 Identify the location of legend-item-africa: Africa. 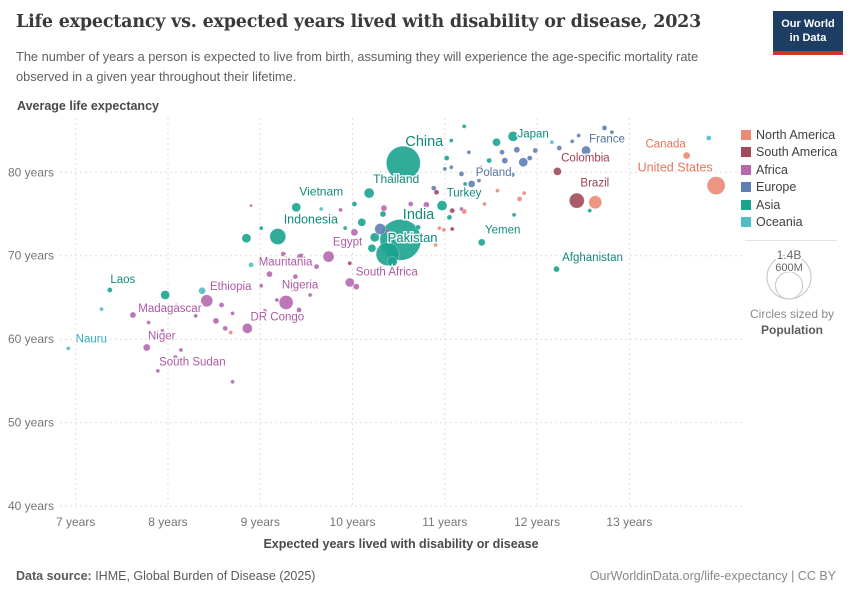
(789, 170).